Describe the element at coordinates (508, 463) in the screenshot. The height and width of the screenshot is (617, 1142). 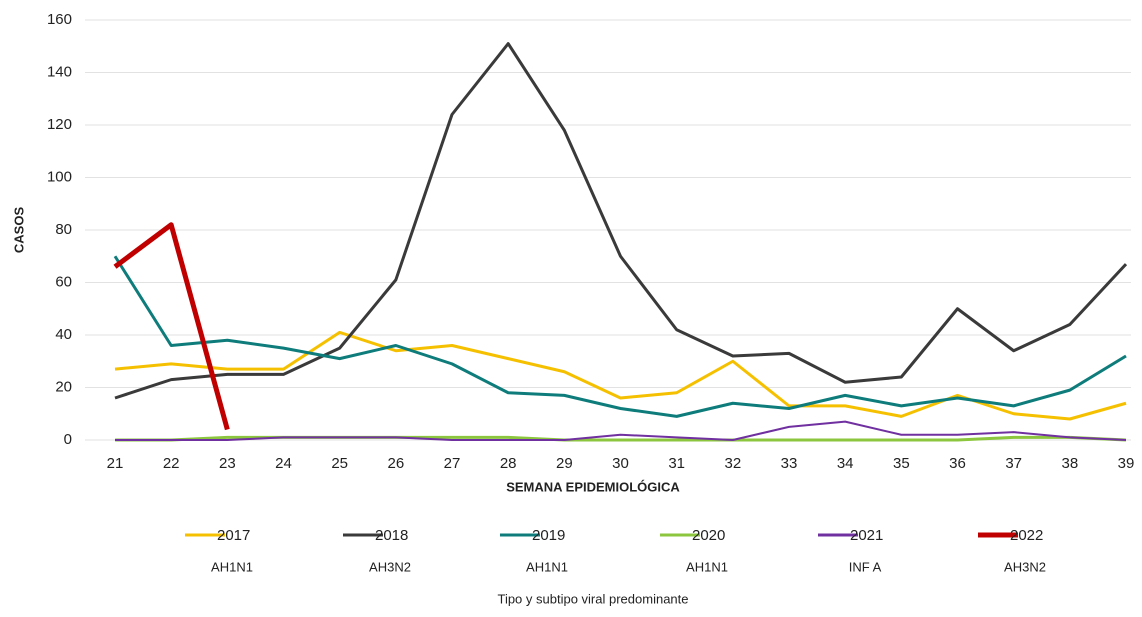
I see `x-tick-label: 28` at that location.